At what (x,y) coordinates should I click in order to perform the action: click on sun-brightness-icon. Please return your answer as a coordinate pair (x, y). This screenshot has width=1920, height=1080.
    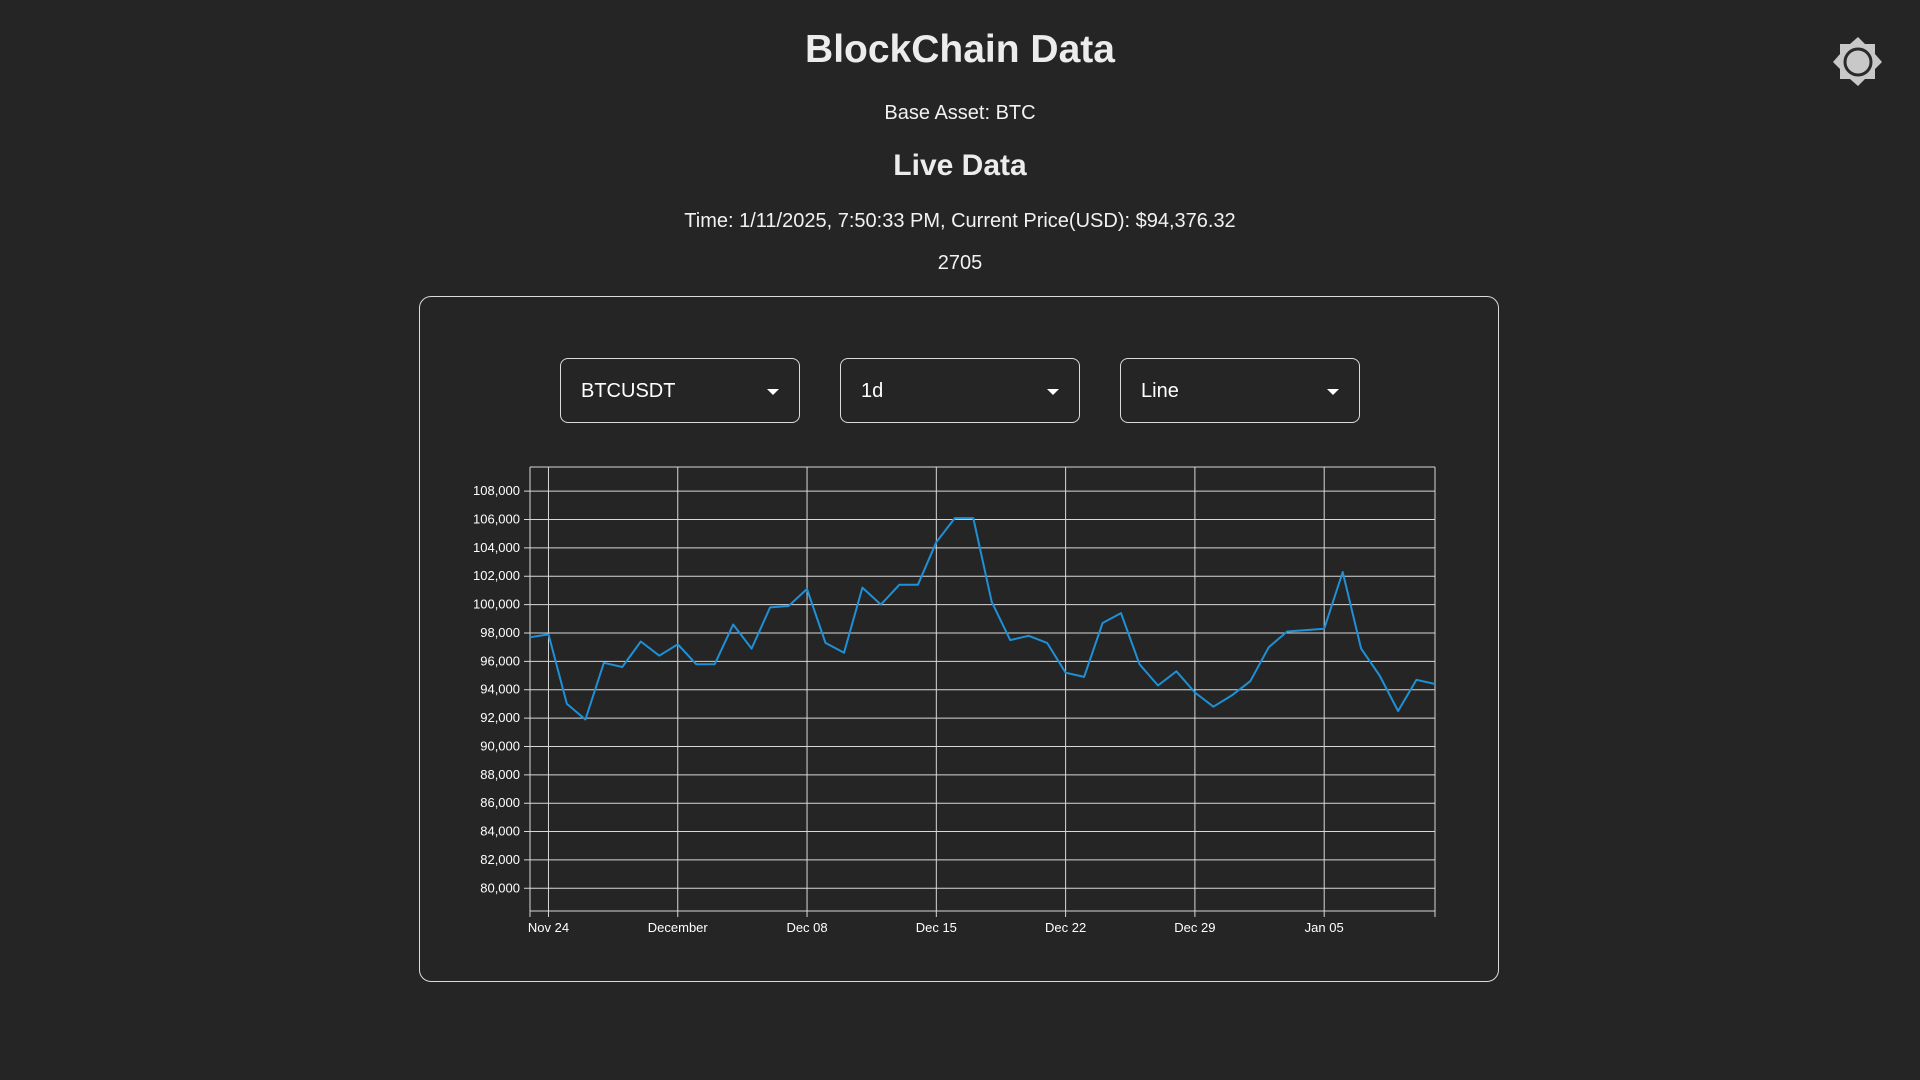
    Looking at the image, I should click on (1857, 61).